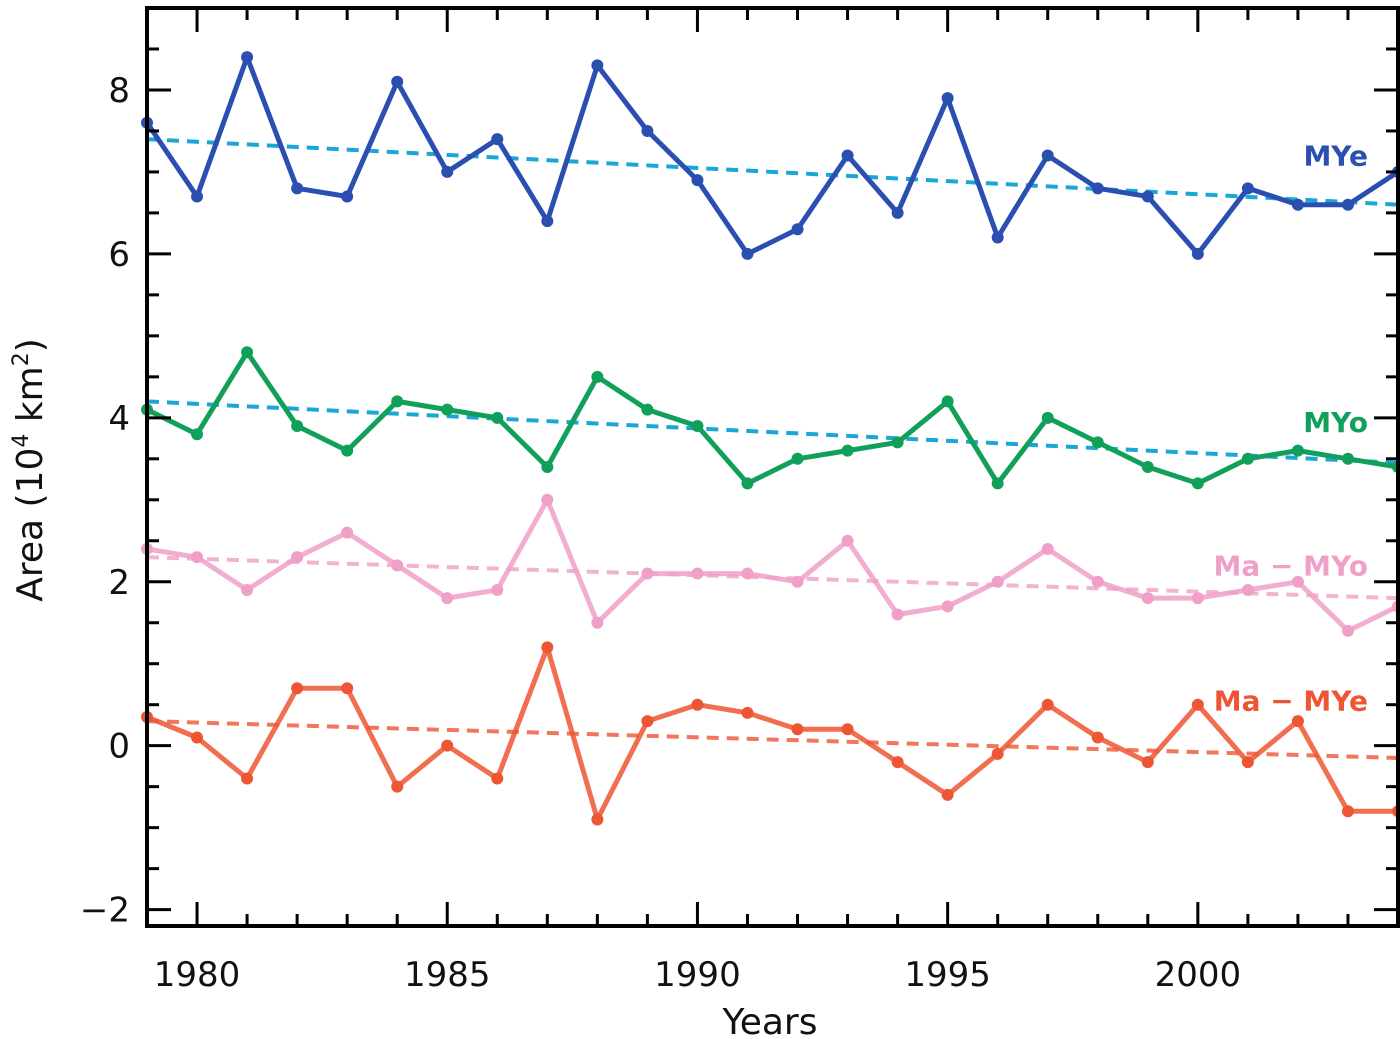 The height and width of the screenshot is (1039, 1400). What do you see at coordinates (197, 975) in the screenshot?
I see `x-tick-label: 1980` at bounding box center [197, 975].